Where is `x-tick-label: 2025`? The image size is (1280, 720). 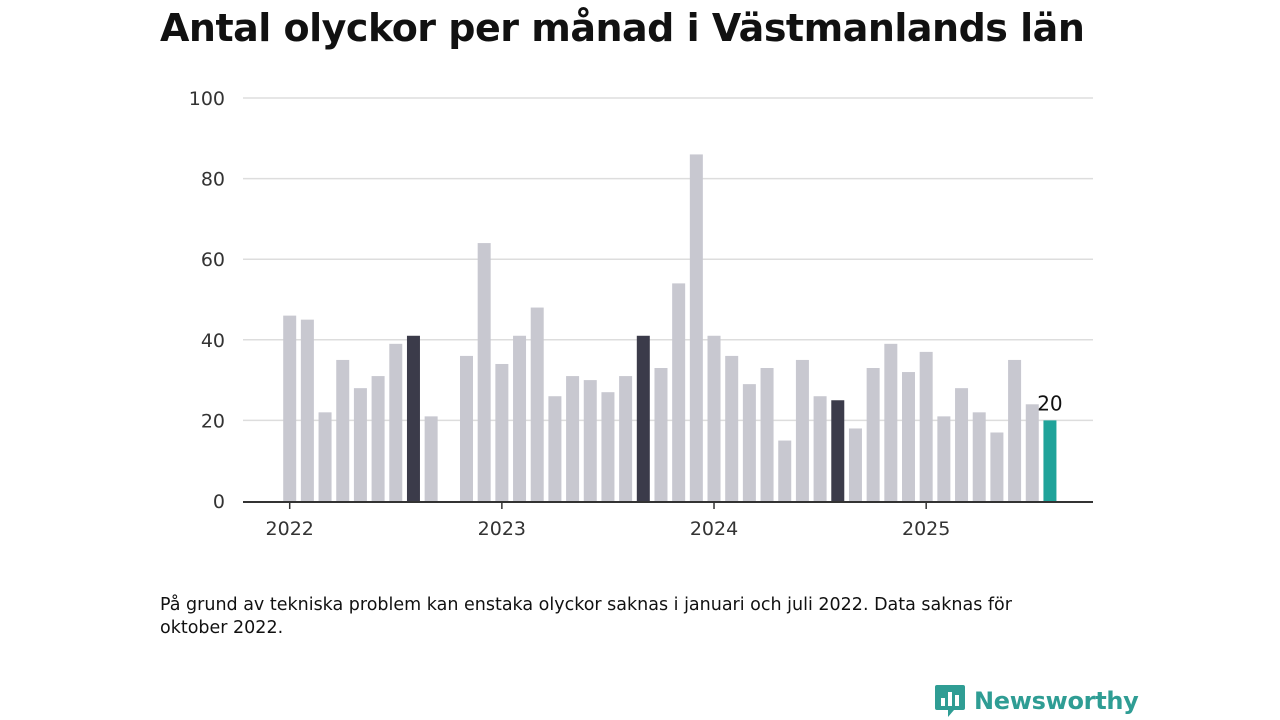
x-tick-label: 2025 is located at coordinates (926, 529).